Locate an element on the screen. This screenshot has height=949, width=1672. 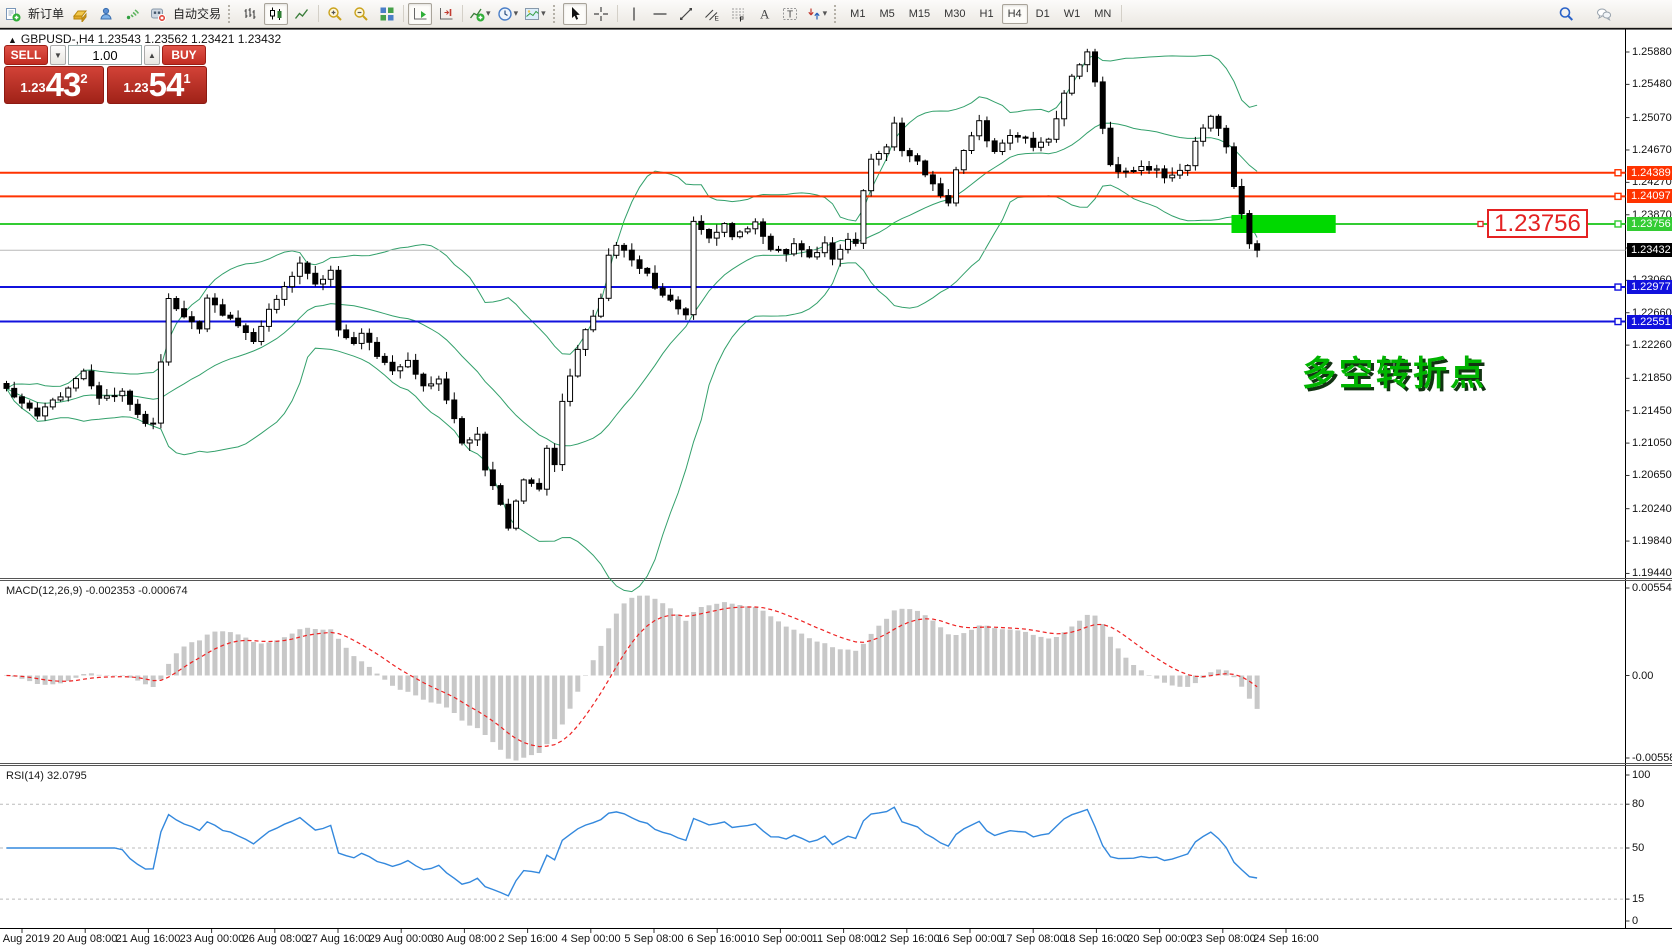
search-icon is located at coordinates (1566, 13).